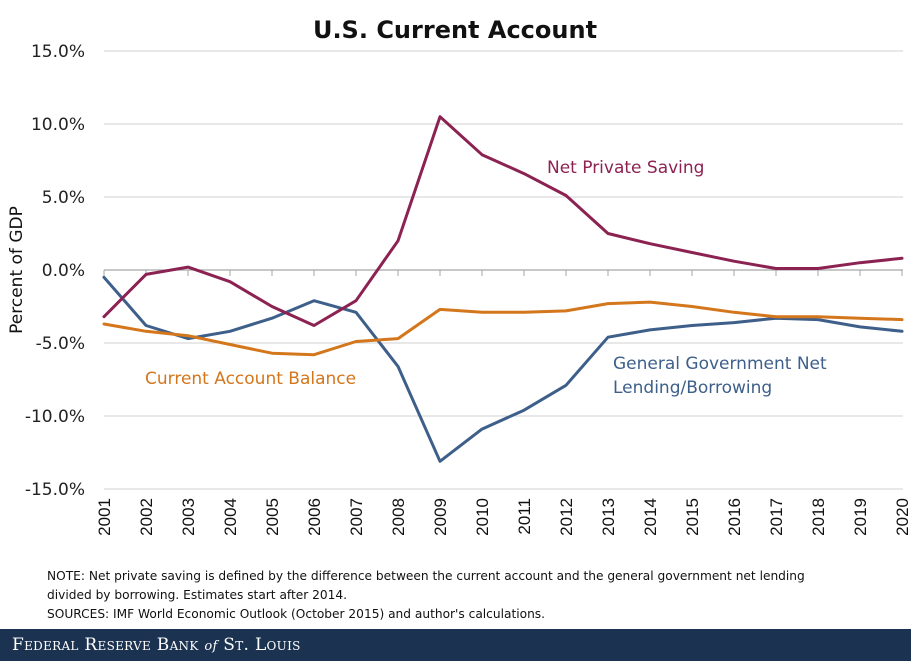 The width and height of the screenshot is (911, 661). I want to click on x-tick-label: 2006, so click(314, 517).